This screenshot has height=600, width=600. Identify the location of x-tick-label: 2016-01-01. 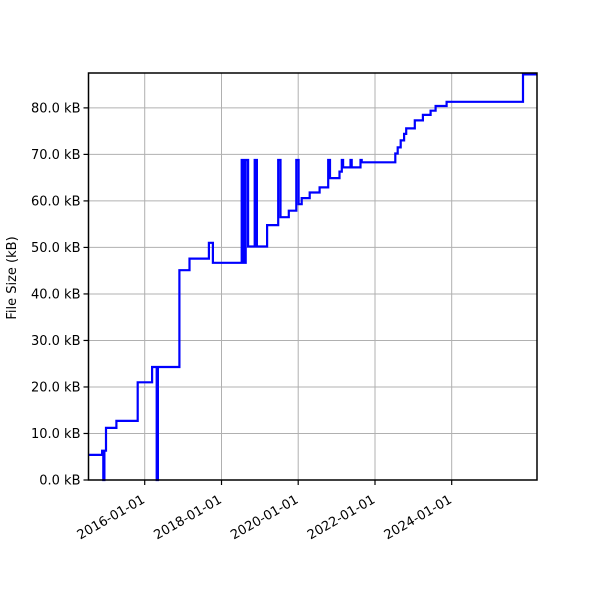
(111, 517).